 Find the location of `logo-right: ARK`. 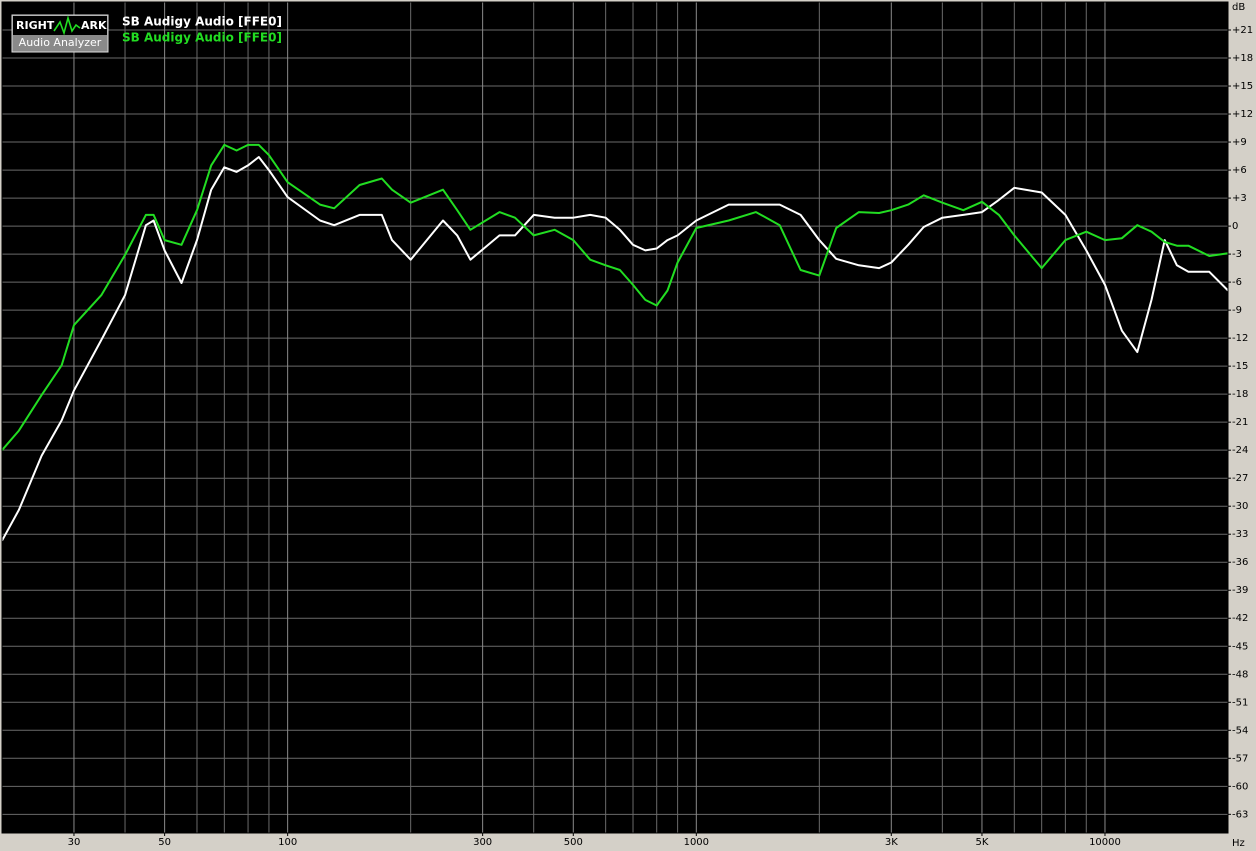

logo-right: ARK is located at coordinates (94, 25).